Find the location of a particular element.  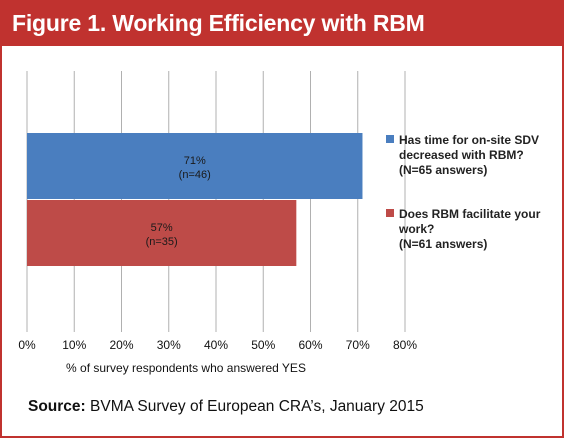

legend-entry-line: Does RBM facilitate your is located at coordinates (470, 214).